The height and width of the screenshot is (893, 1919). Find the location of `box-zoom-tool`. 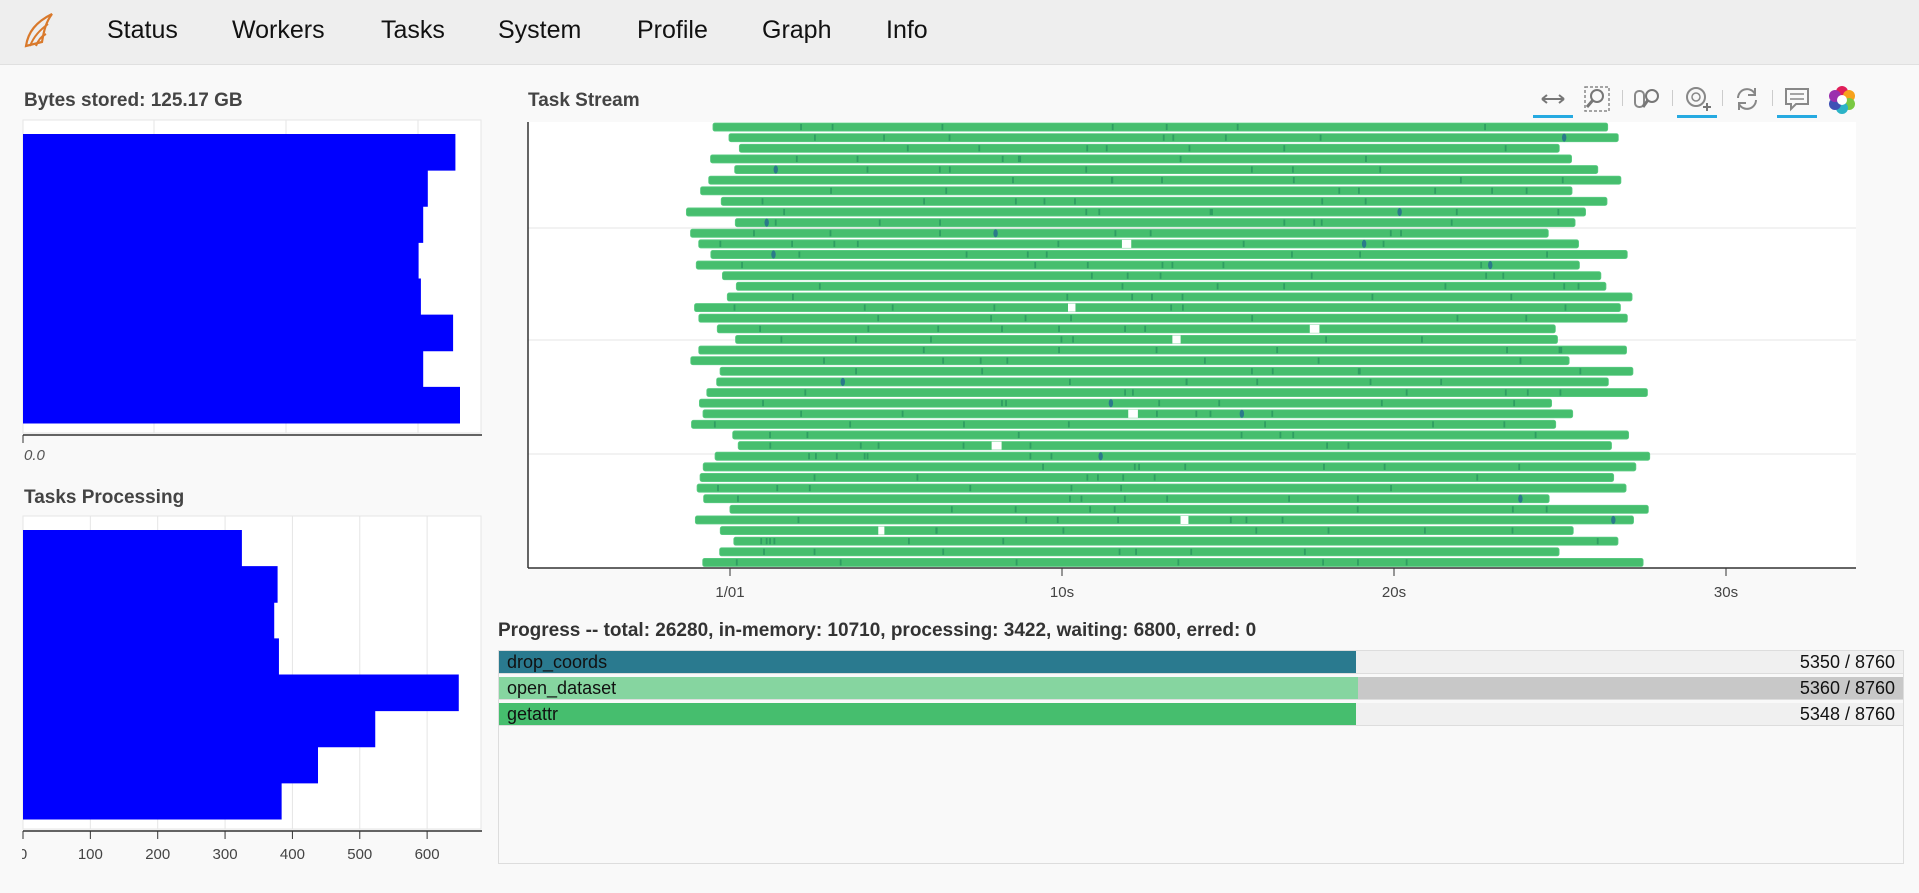

box-zoom-tool is located at coordinates (1597, 99).